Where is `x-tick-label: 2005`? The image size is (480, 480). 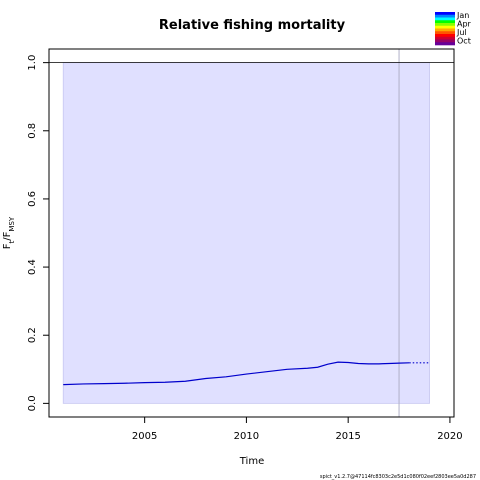 x-tick-label: 2005 is located at coordinates (144, 436).